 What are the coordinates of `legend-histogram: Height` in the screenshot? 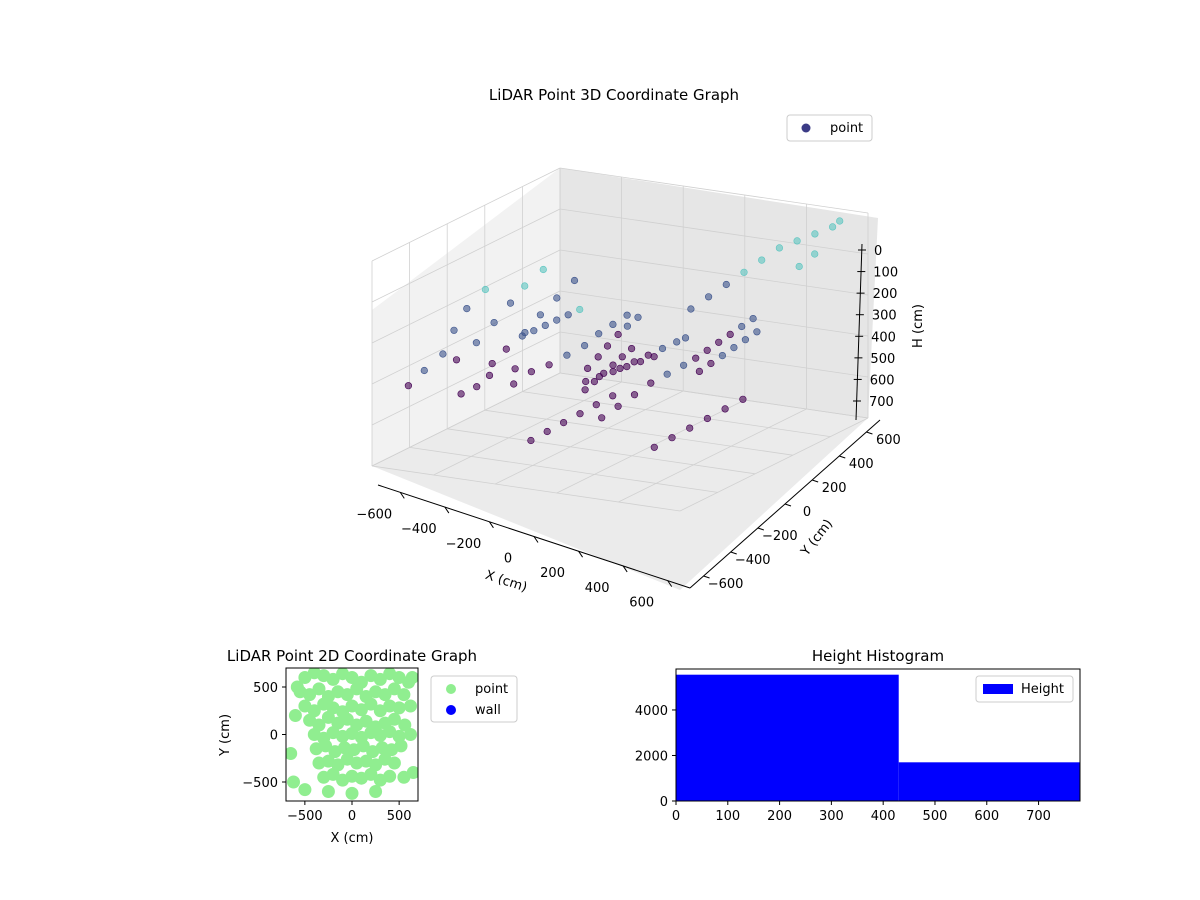 It's located at (1024, 689).